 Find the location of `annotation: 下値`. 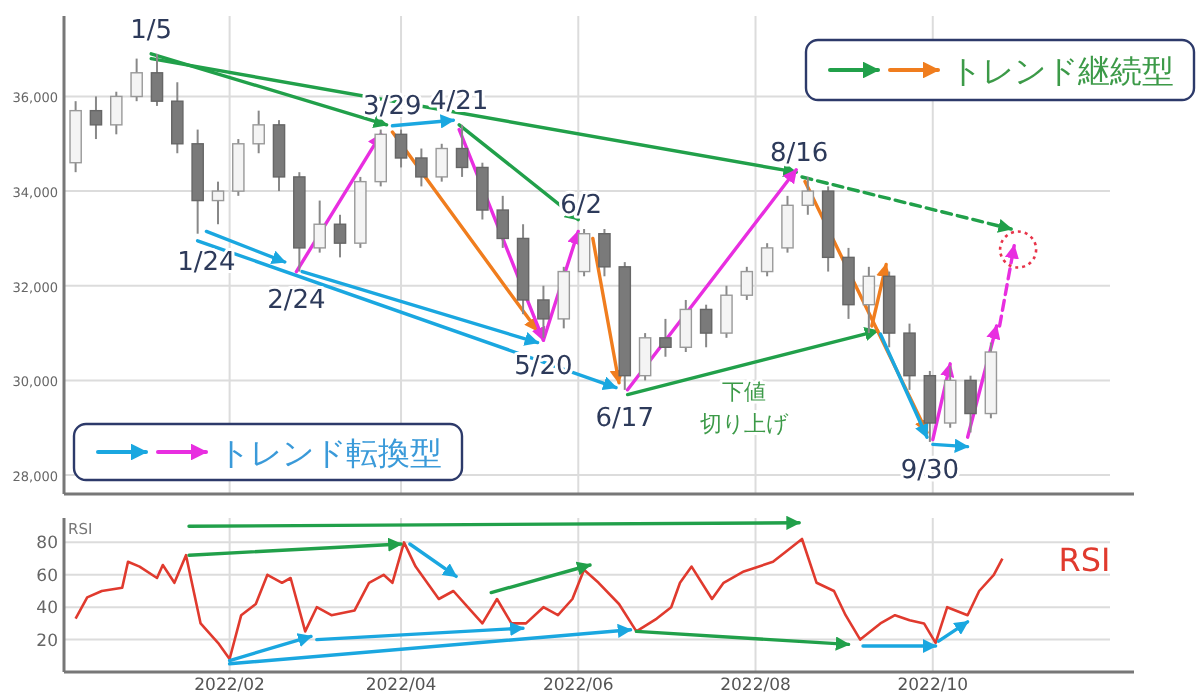

annotation: 下値 is located at coordinates (743, 391).